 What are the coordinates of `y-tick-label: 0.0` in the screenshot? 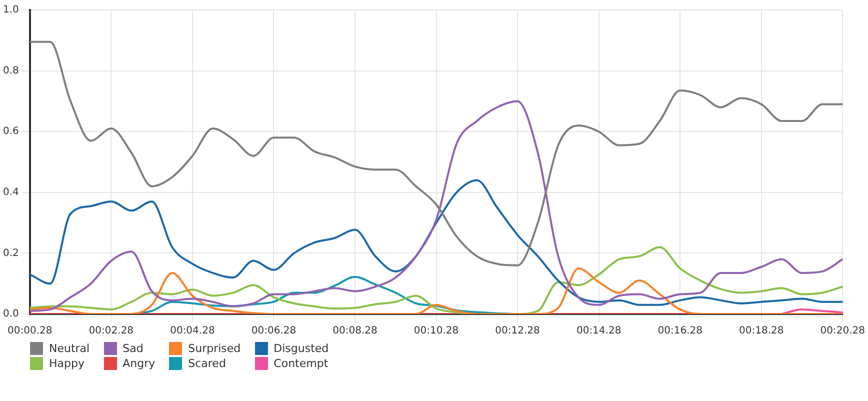 It's located at (10, 314).